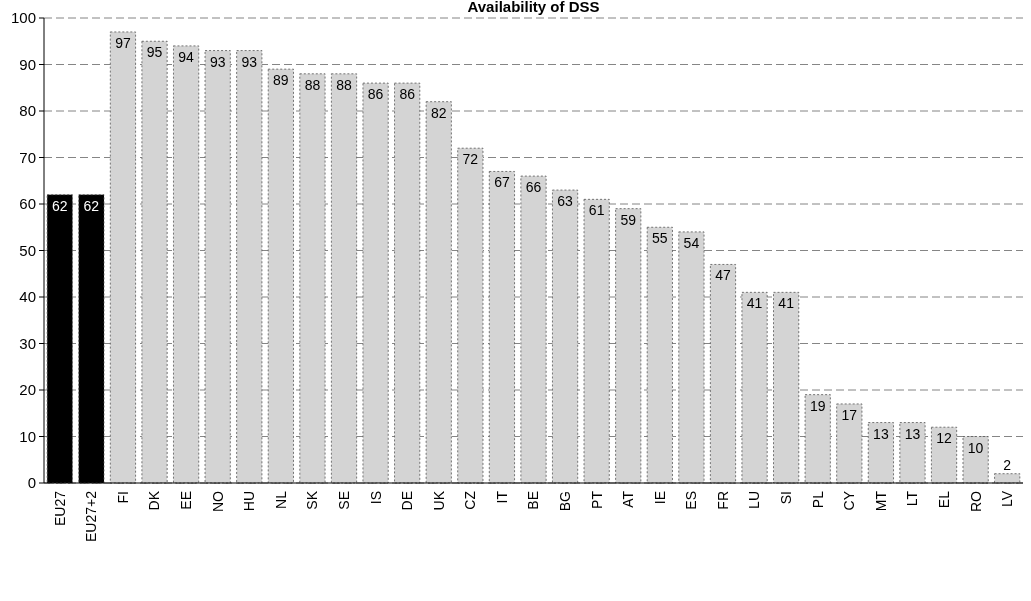 The height and width of the screenshot is (601, 1031). What do you see at coordinates (154, 52) in the screenshot?
I see `data-label: 95` at bounding box center [154, 52].